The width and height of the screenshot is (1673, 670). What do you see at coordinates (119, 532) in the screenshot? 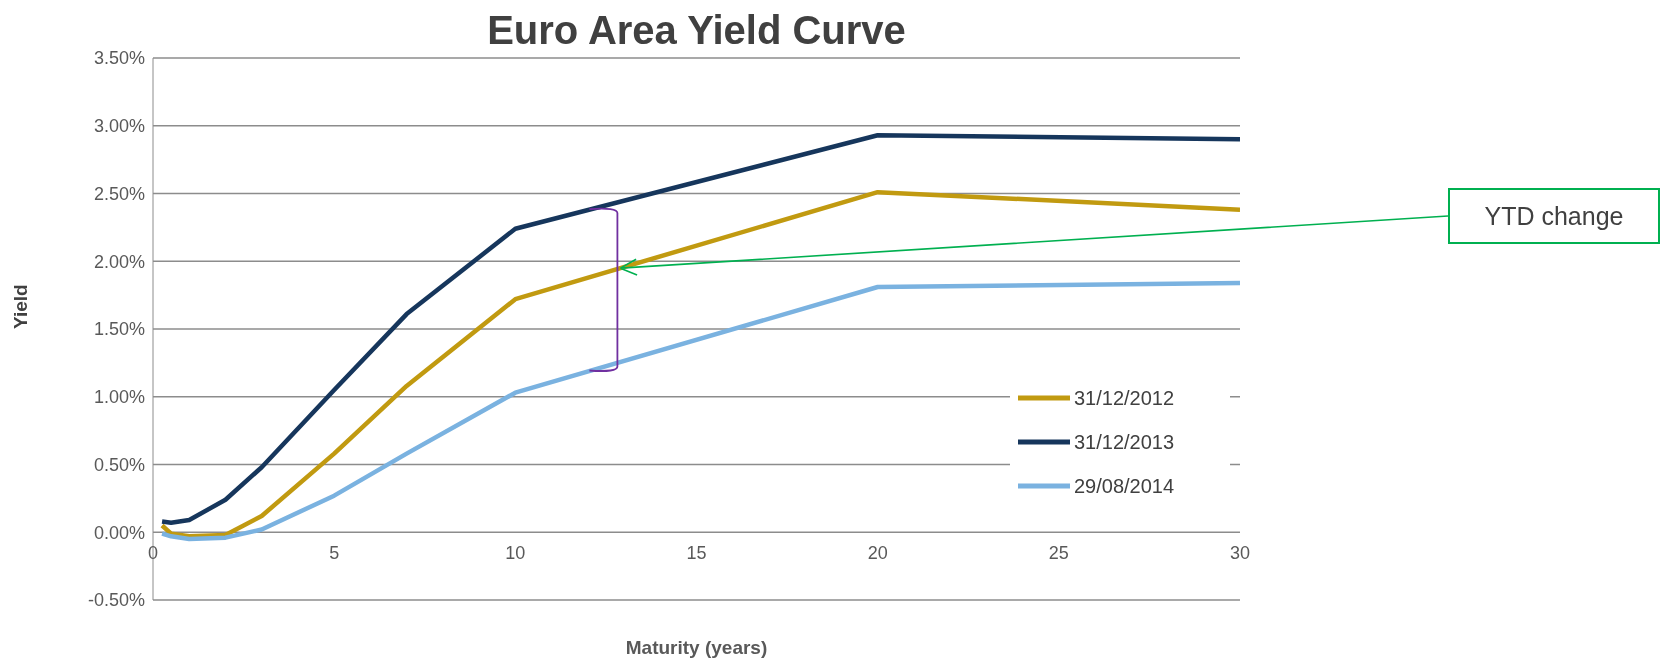
I see `y-tick-label: 0.00%` at bounding box center [119, 532].